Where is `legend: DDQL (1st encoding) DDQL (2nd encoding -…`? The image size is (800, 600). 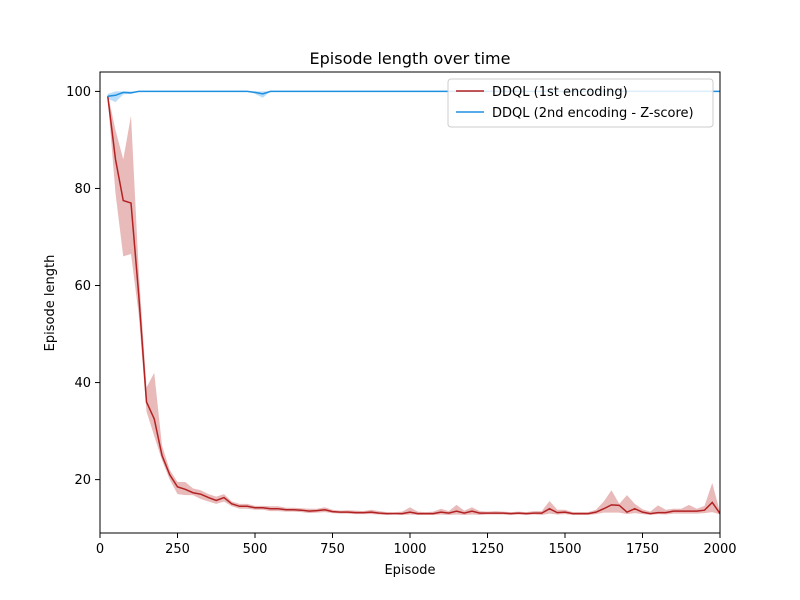 legend: DDQL (1st encoding) DDQL (2nd encoding -… is located at coordinates (580, 103).